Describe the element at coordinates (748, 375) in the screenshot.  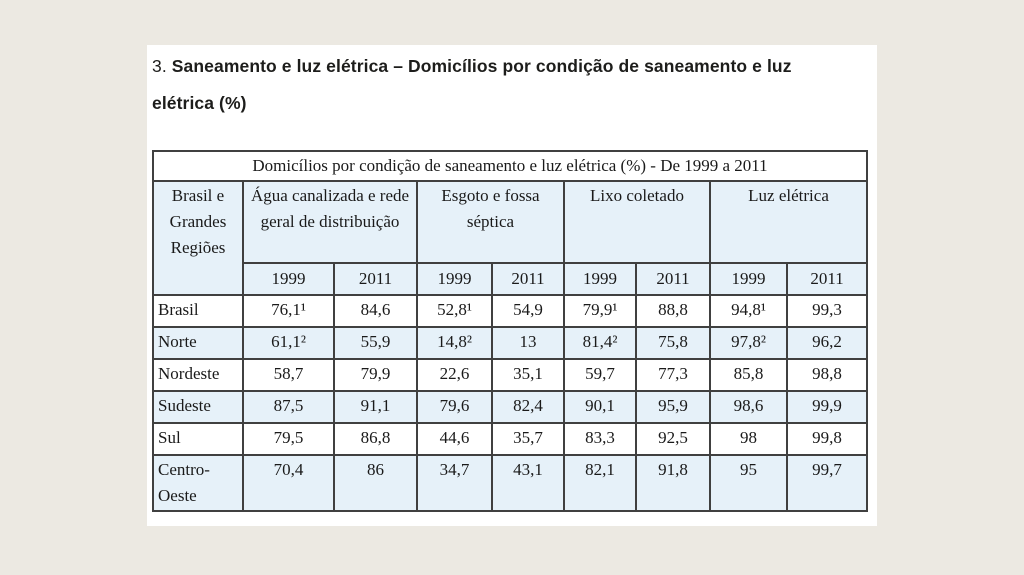
I see `value-cell: 85,8` at that location.